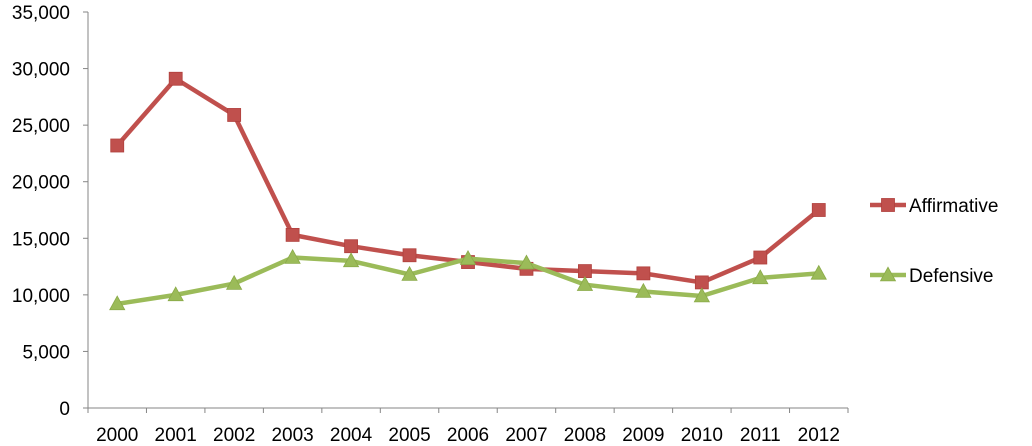  I want to click on y-tick-label: 0, so click(64, 409).